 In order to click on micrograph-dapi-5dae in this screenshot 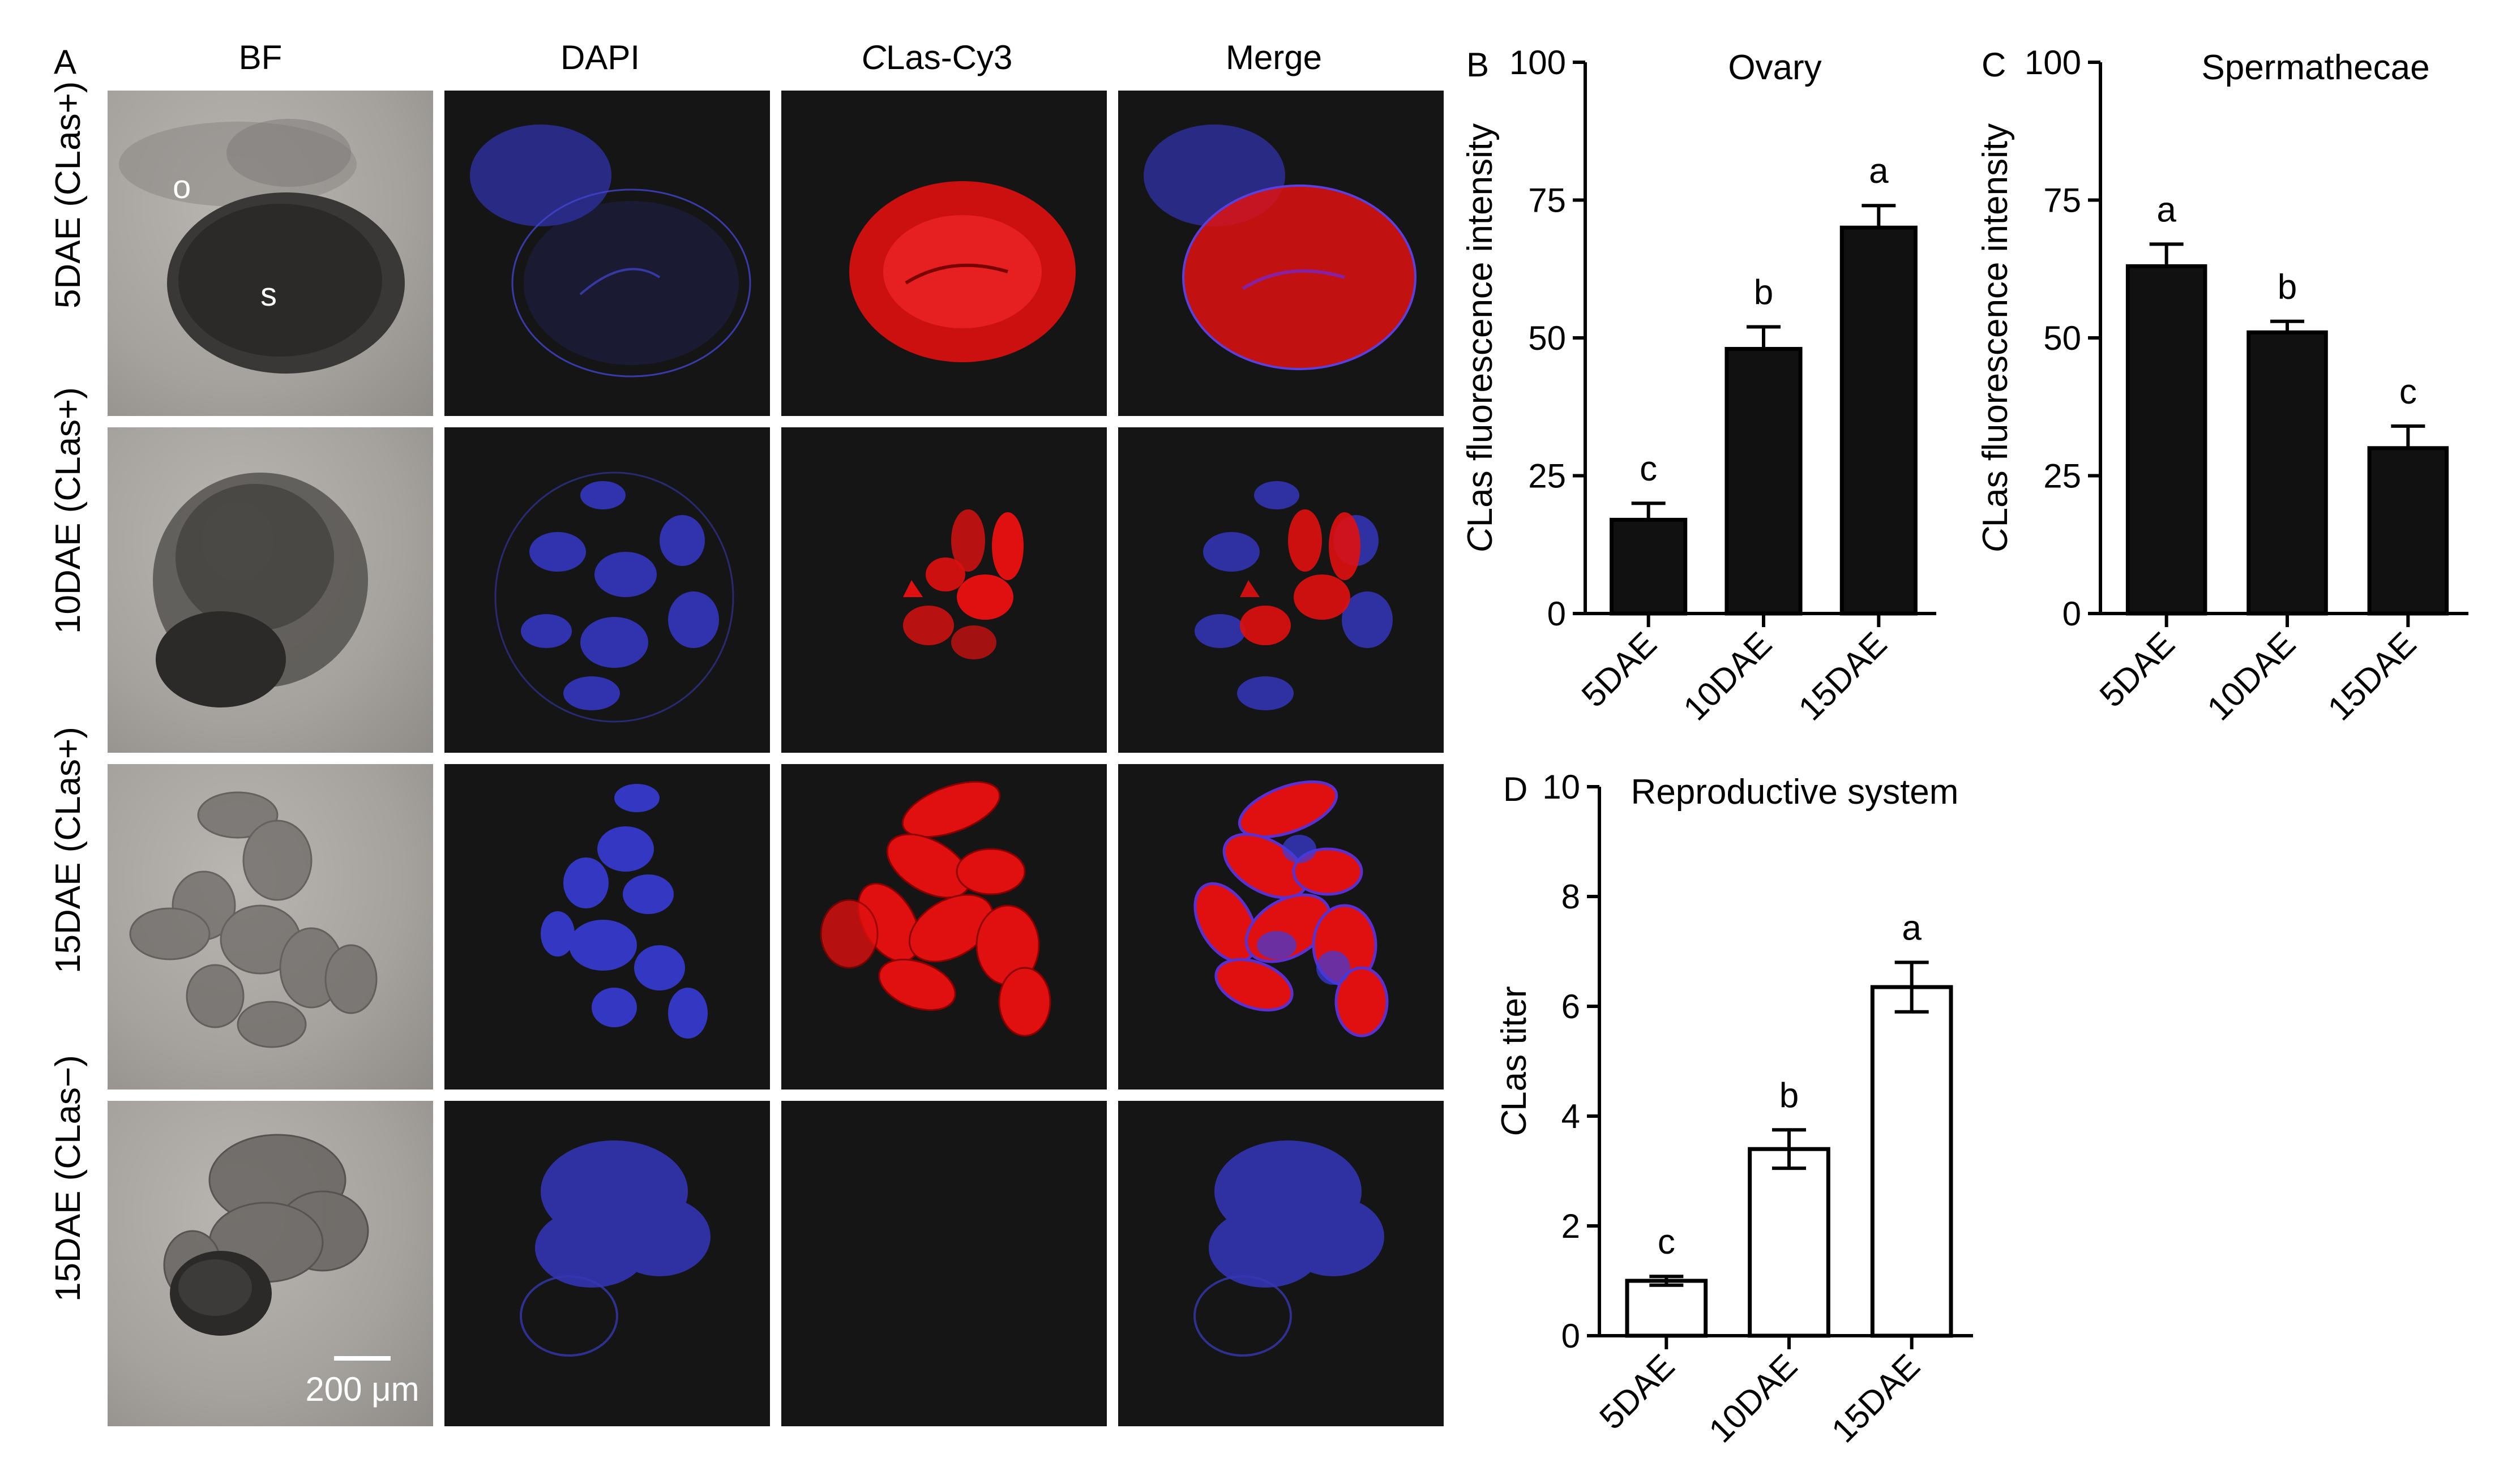, I will do `click(607, 253)`.